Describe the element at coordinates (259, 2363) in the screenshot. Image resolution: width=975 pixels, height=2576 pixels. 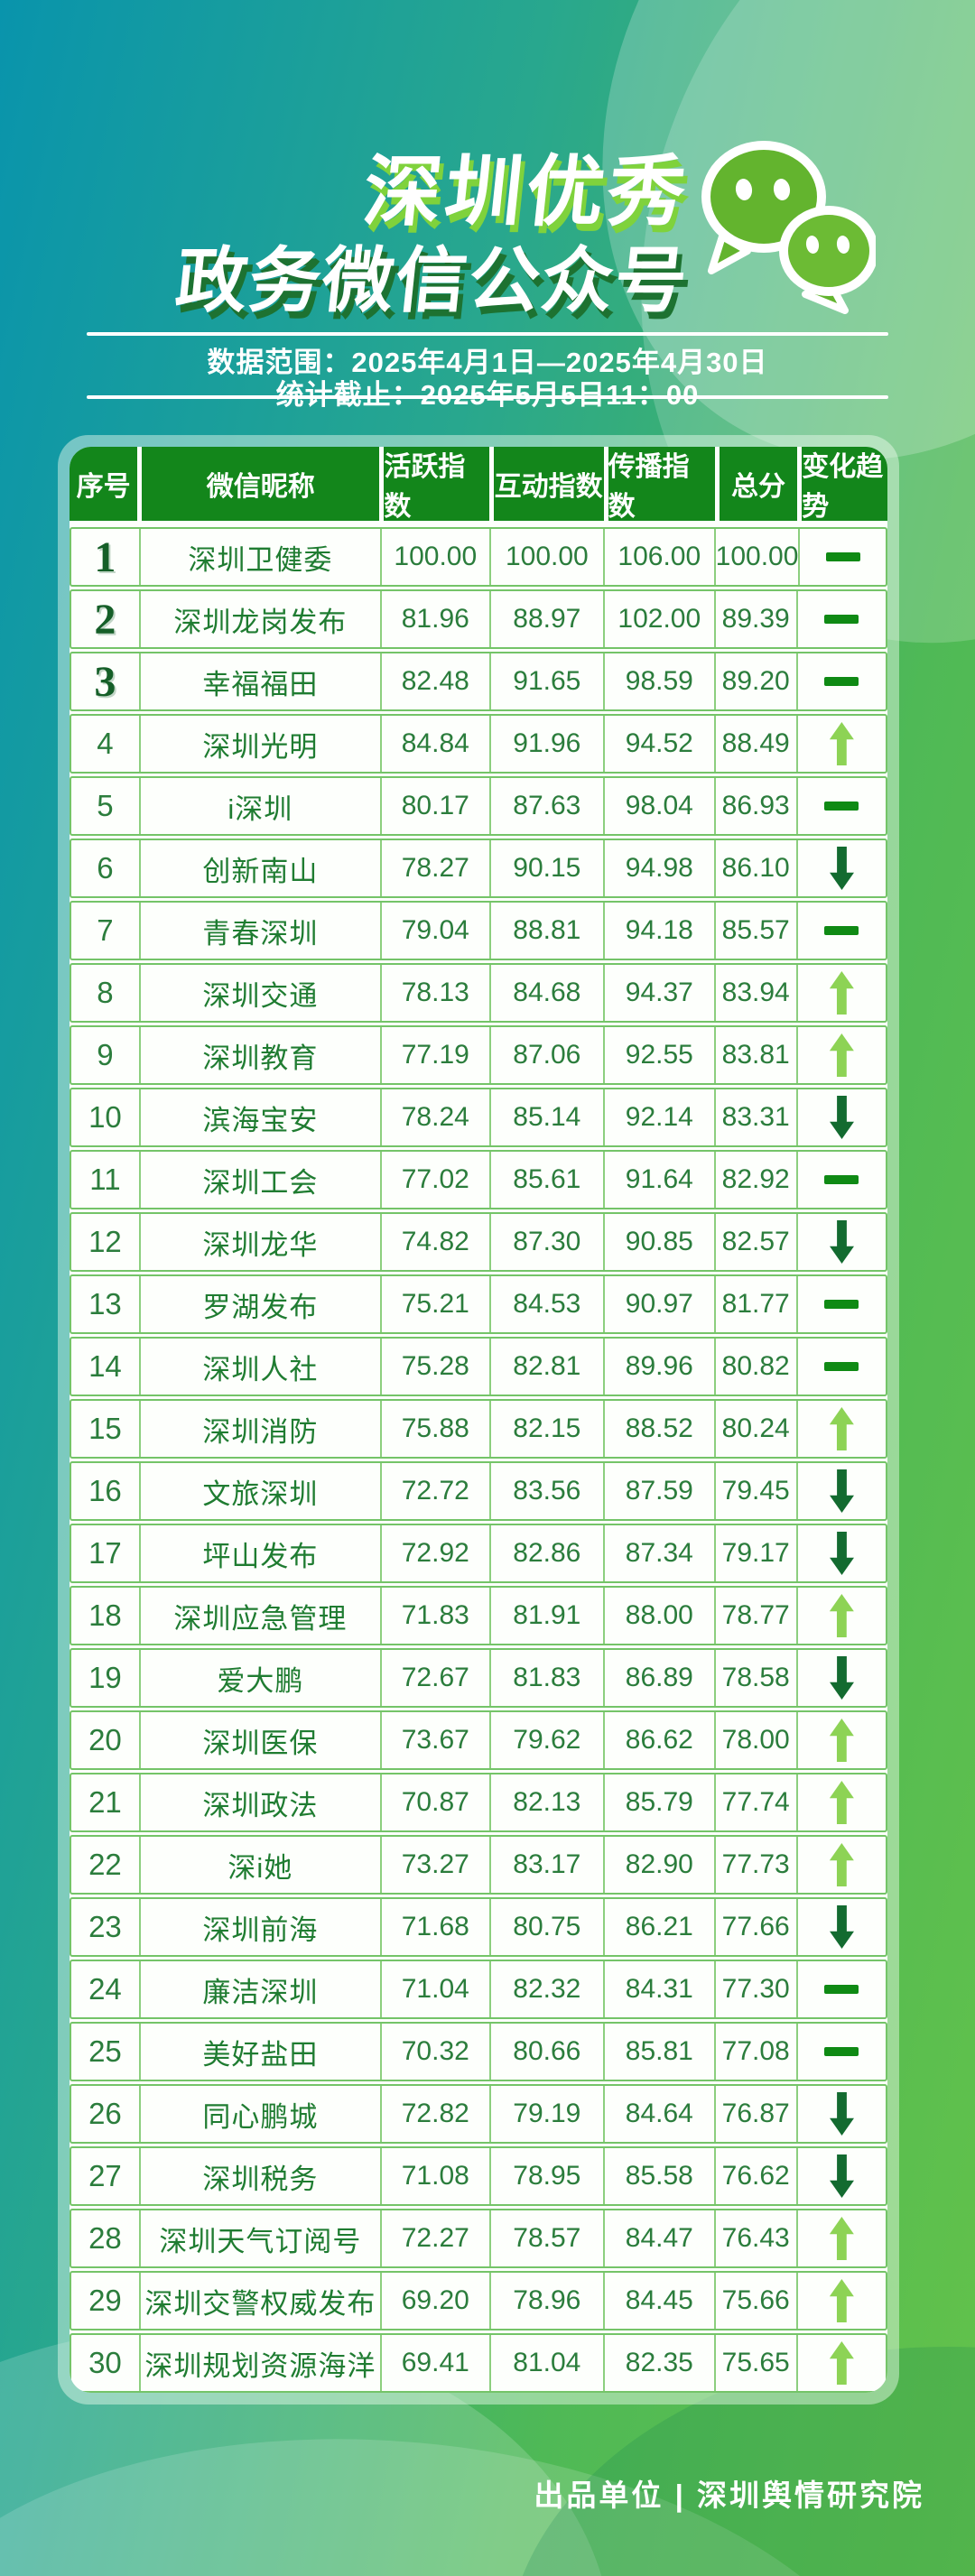
I see `name-cell: 深圳规划资源海洋` at that location.